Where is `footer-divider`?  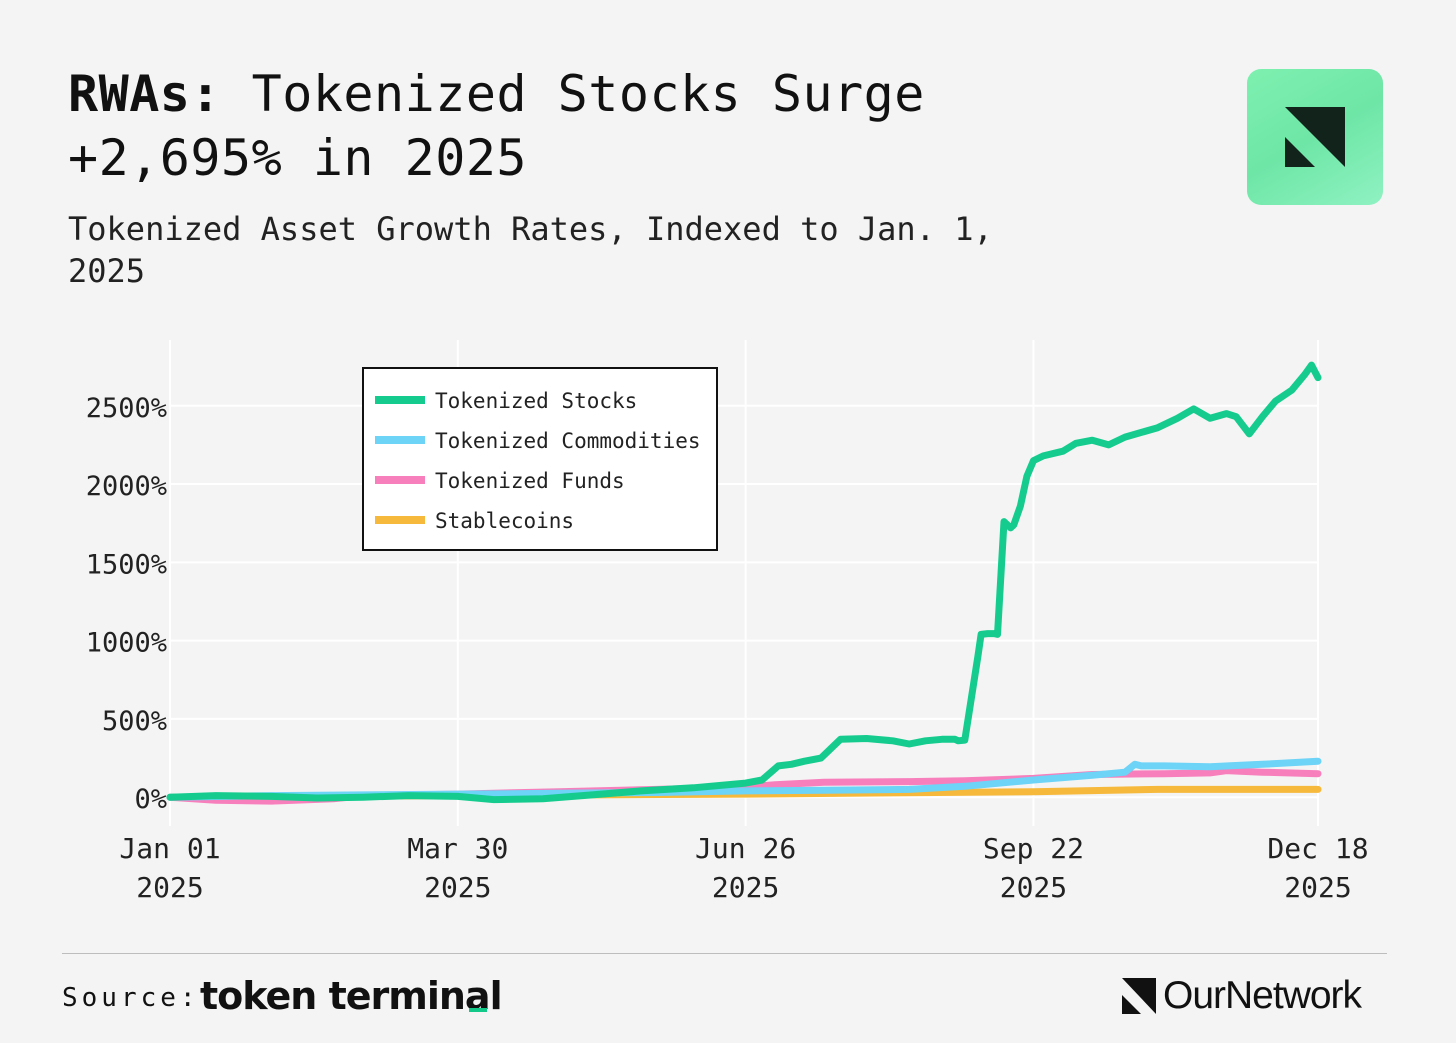
footer-divider is located at coordinates (724, 953).